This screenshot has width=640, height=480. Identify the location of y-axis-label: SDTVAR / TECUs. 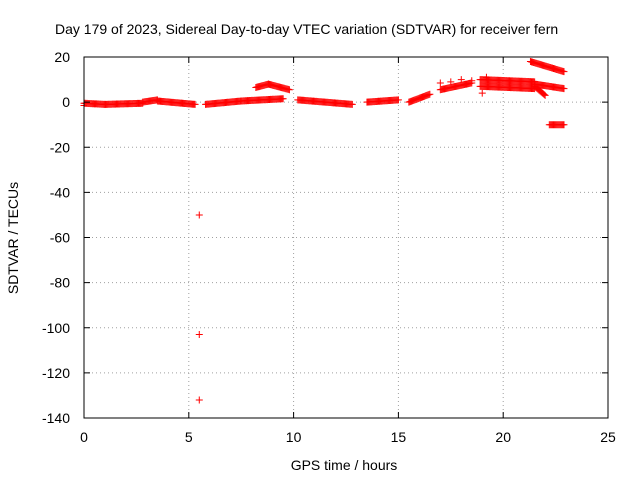
(13, 238).